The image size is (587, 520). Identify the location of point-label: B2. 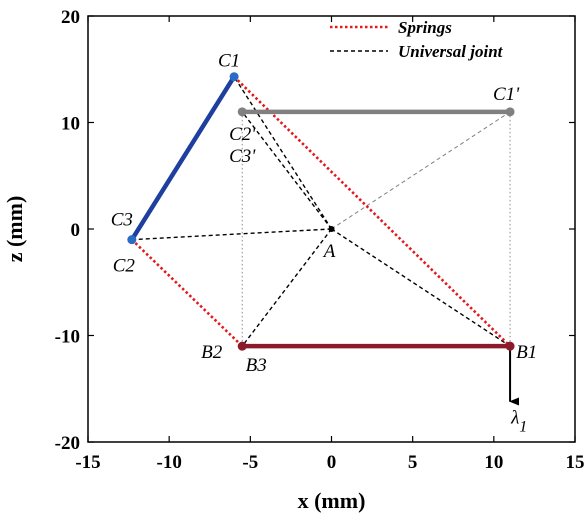
(212, 352).